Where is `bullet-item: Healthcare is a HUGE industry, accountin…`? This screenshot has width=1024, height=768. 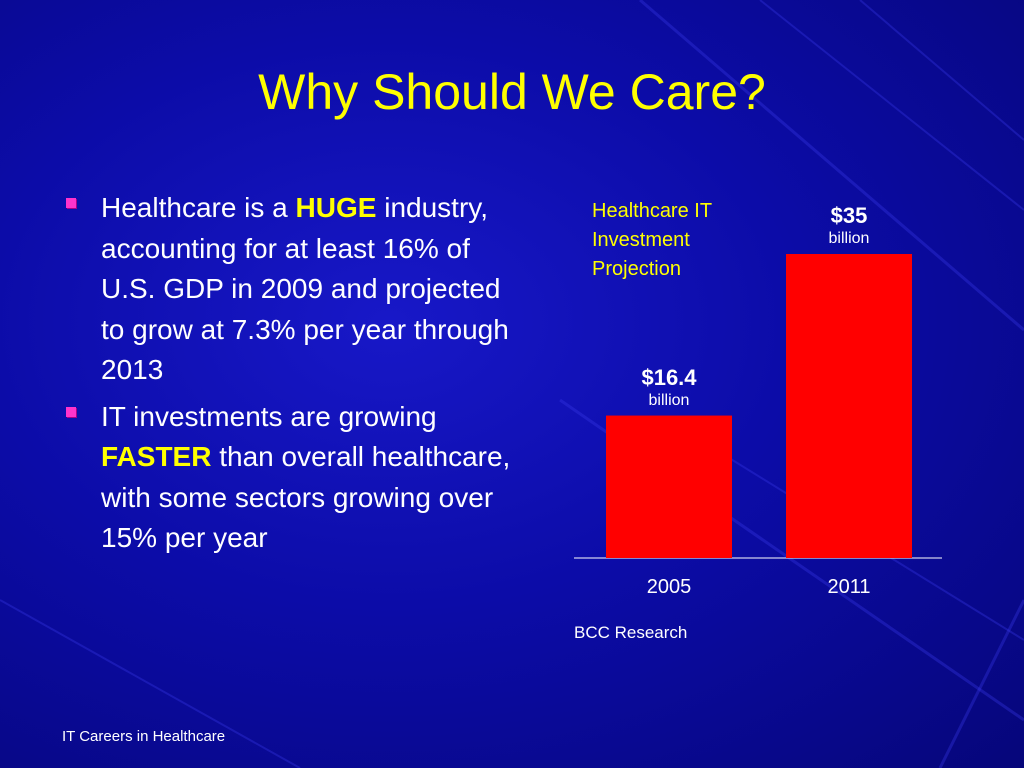 bullet-item: Healthcare is a HUGE industry, accountin… is located at coordinates (292, 289).